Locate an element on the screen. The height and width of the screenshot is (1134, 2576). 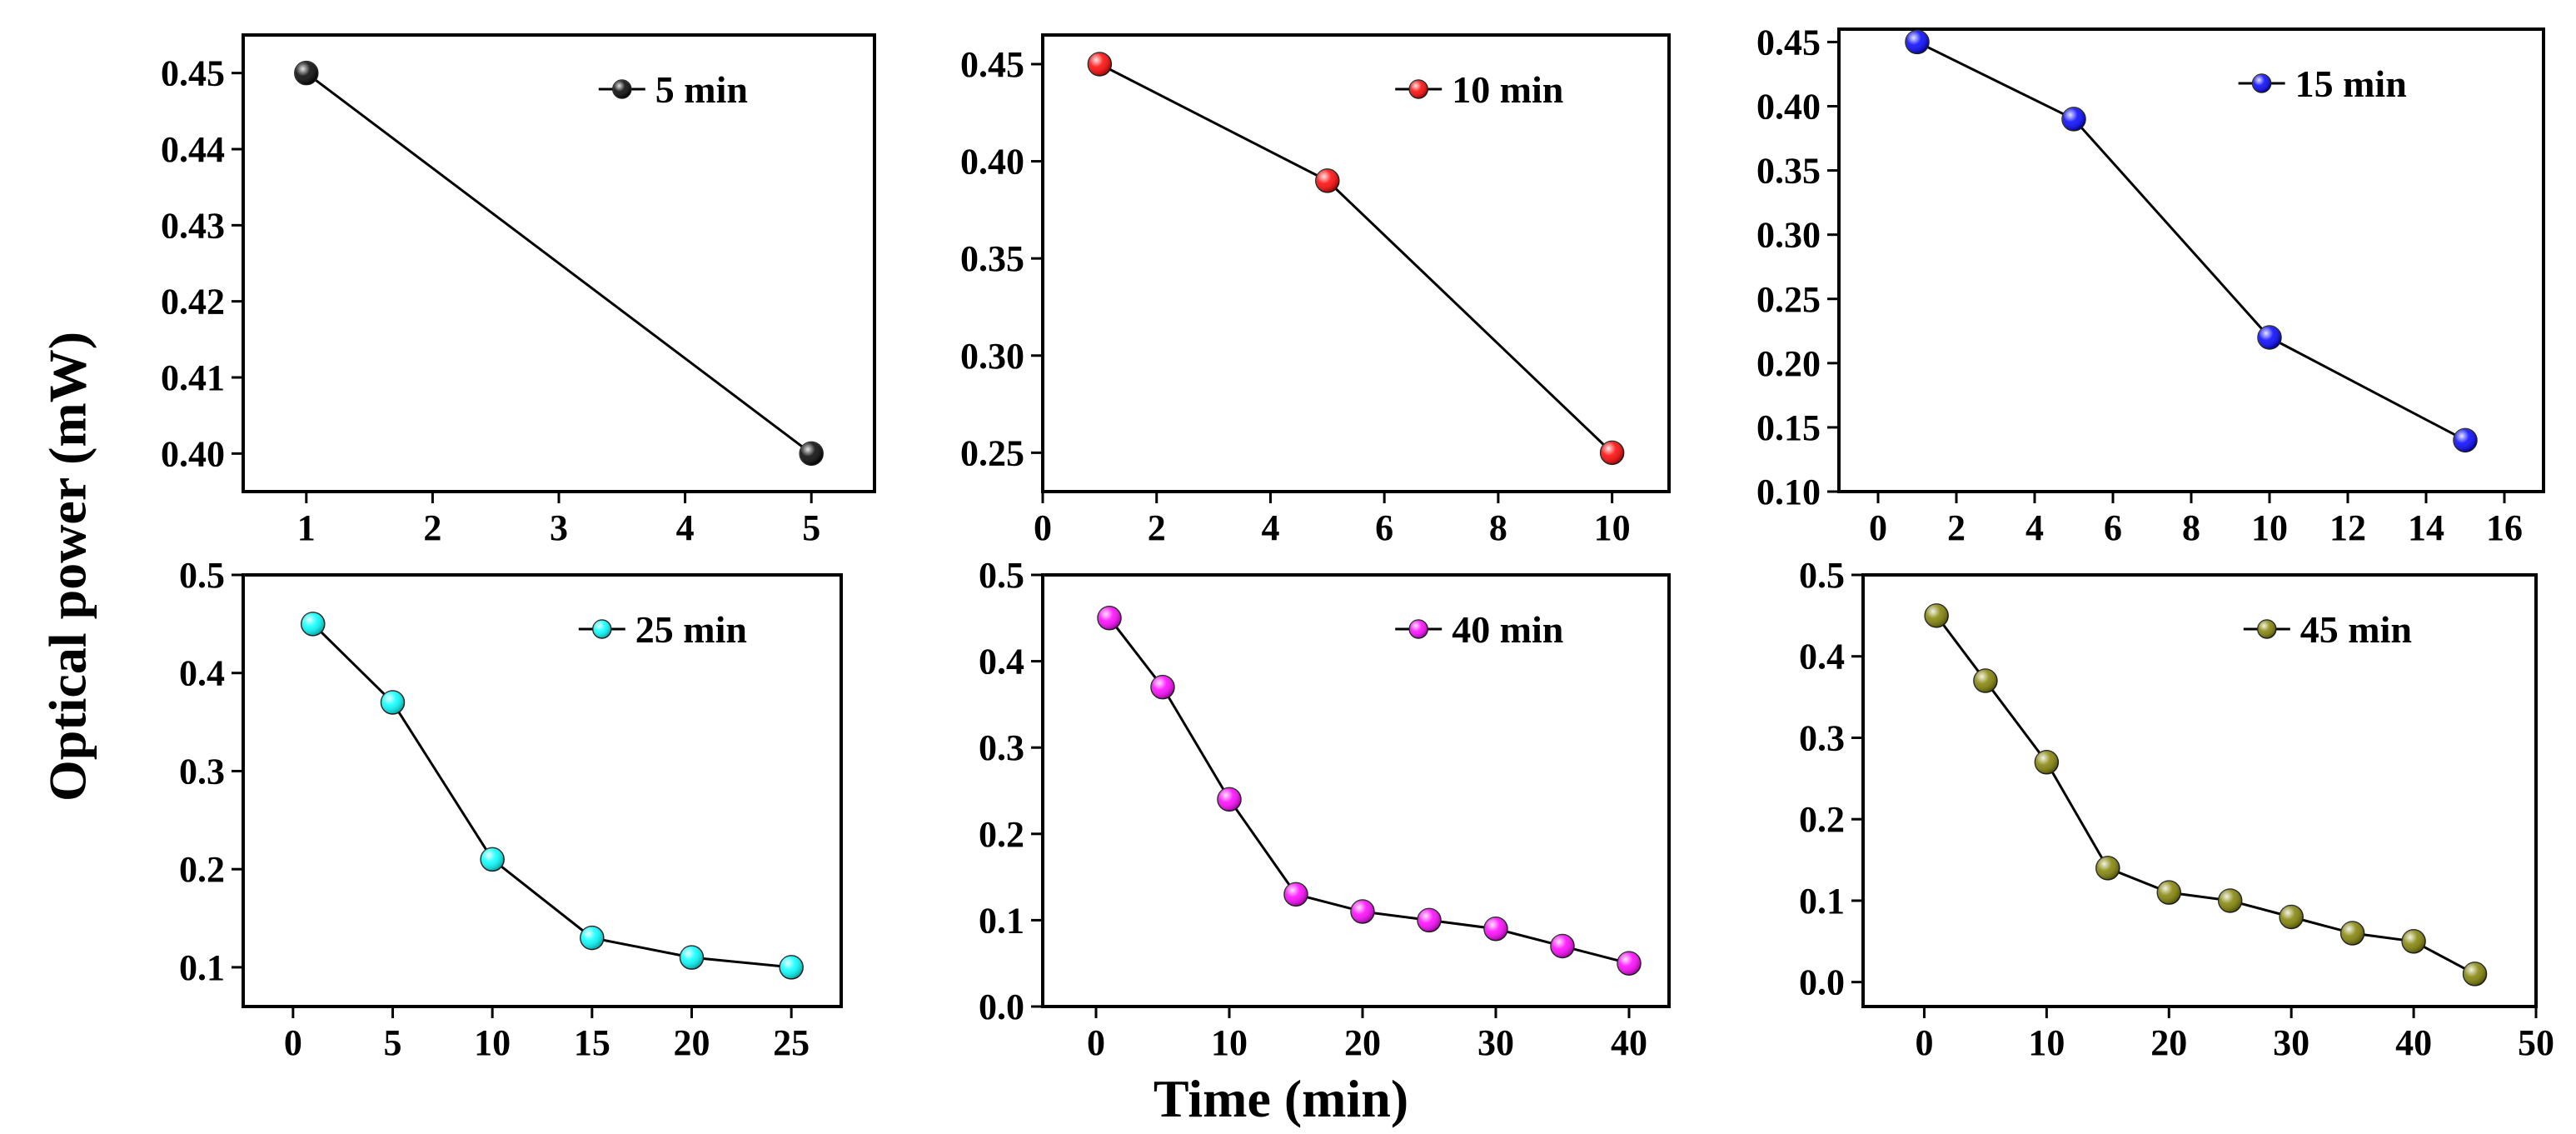
legend-label: 10 min is located at coordinates (1507, 89).